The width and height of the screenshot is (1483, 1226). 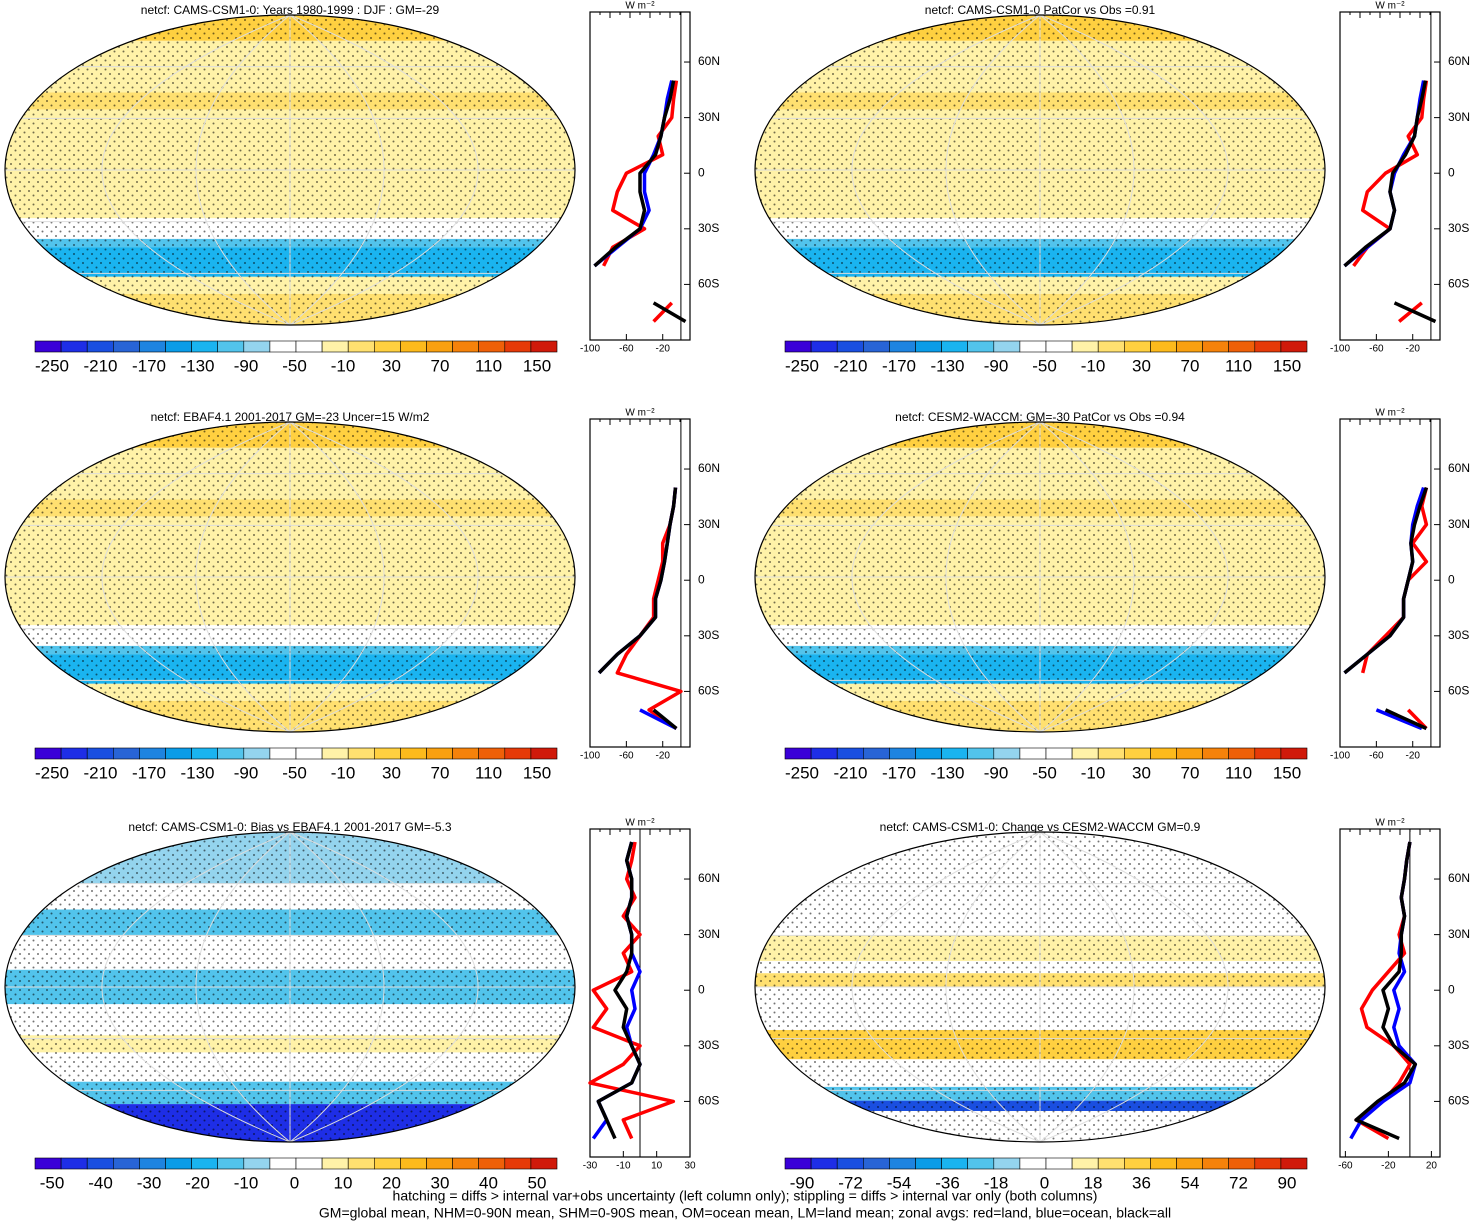 I want to click on x-tick-label: -100, so click(x=1340, y=756).